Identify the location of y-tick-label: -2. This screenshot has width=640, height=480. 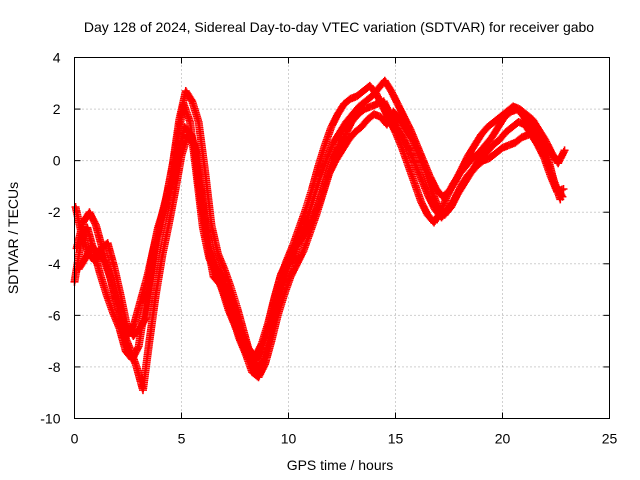
(54, 212).